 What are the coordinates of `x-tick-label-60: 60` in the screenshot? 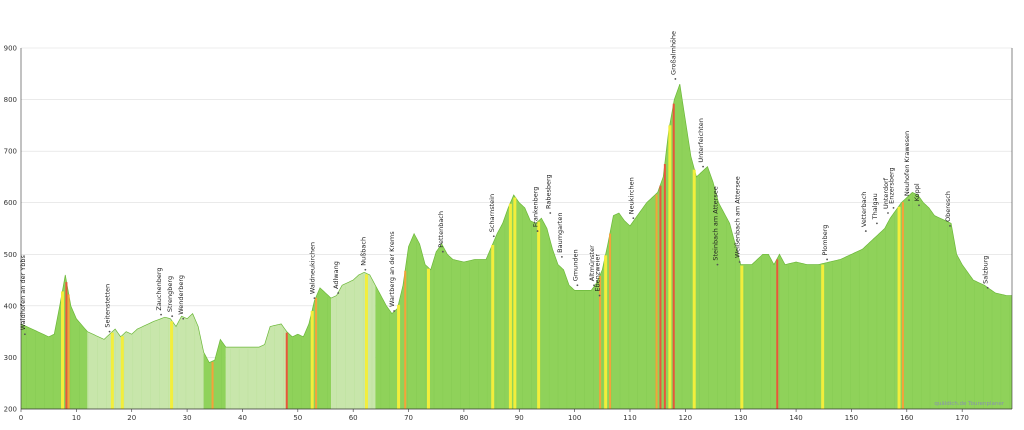 It's located at (353, 418).